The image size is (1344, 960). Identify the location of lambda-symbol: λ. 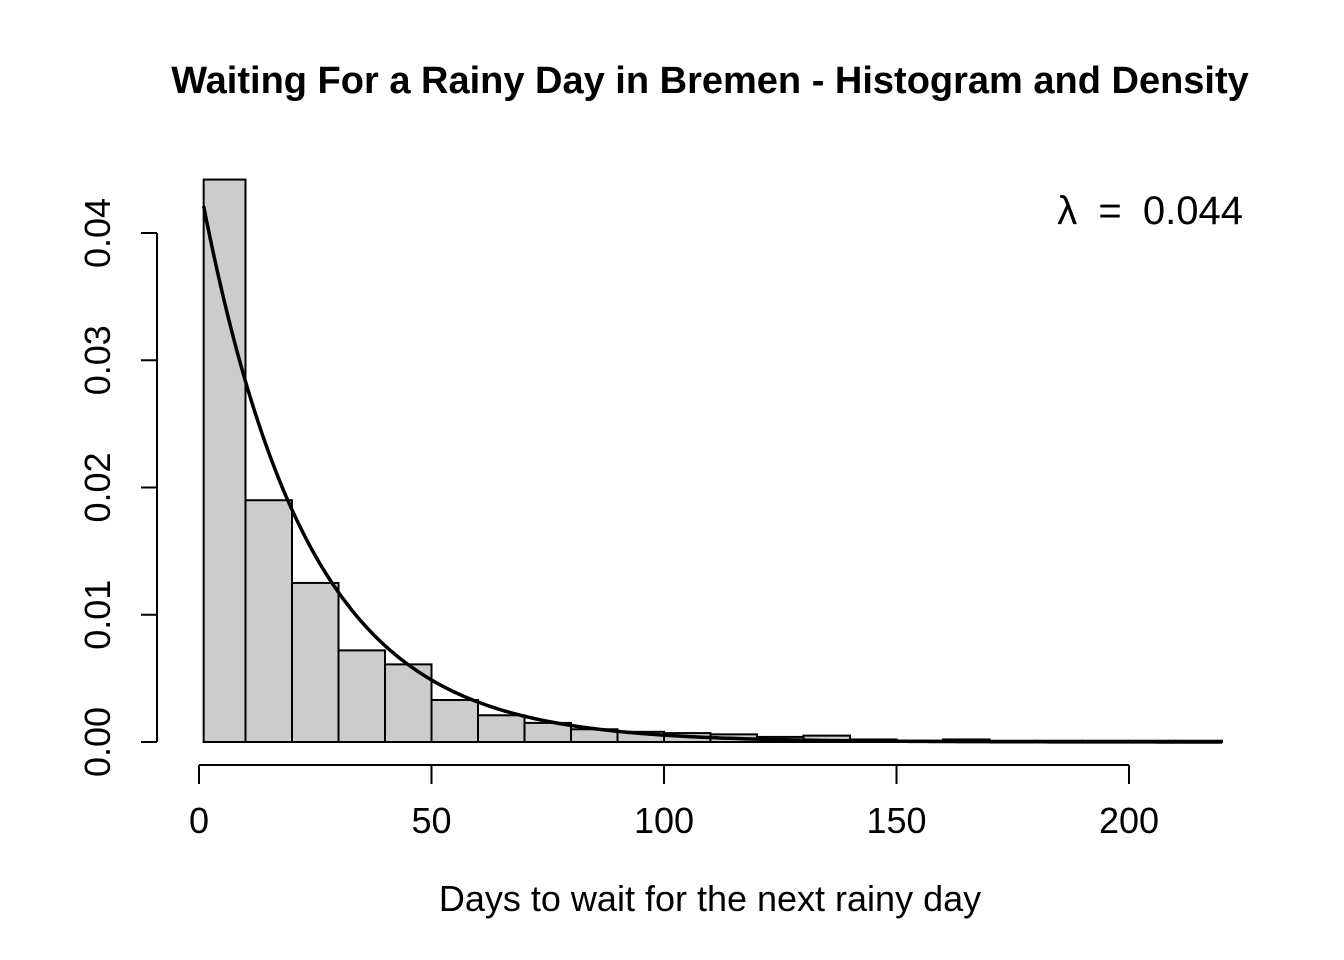
(1067, 211).